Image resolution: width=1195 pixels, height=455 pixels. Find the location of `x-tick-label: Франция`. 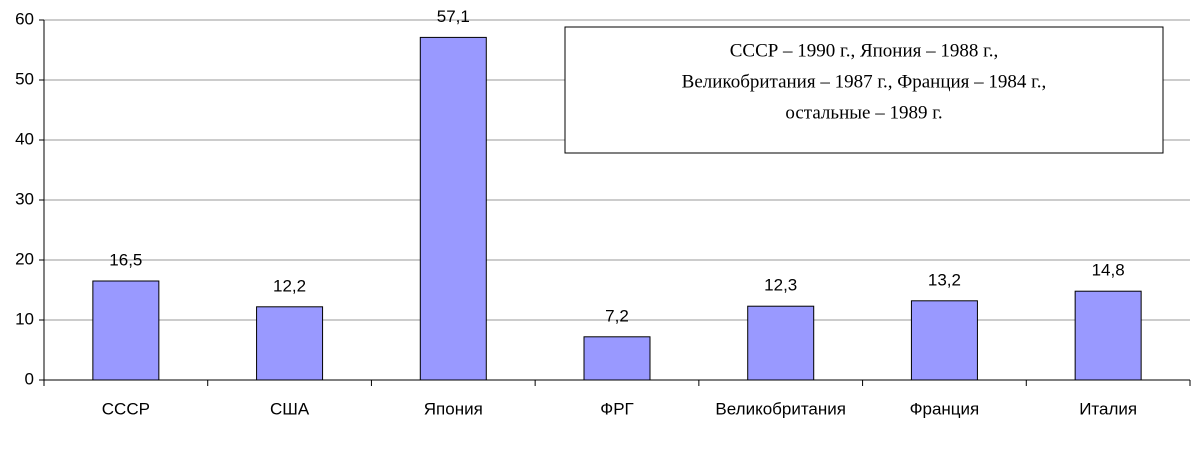

x-tick-label: Франция is located at coordinates (945, 408).